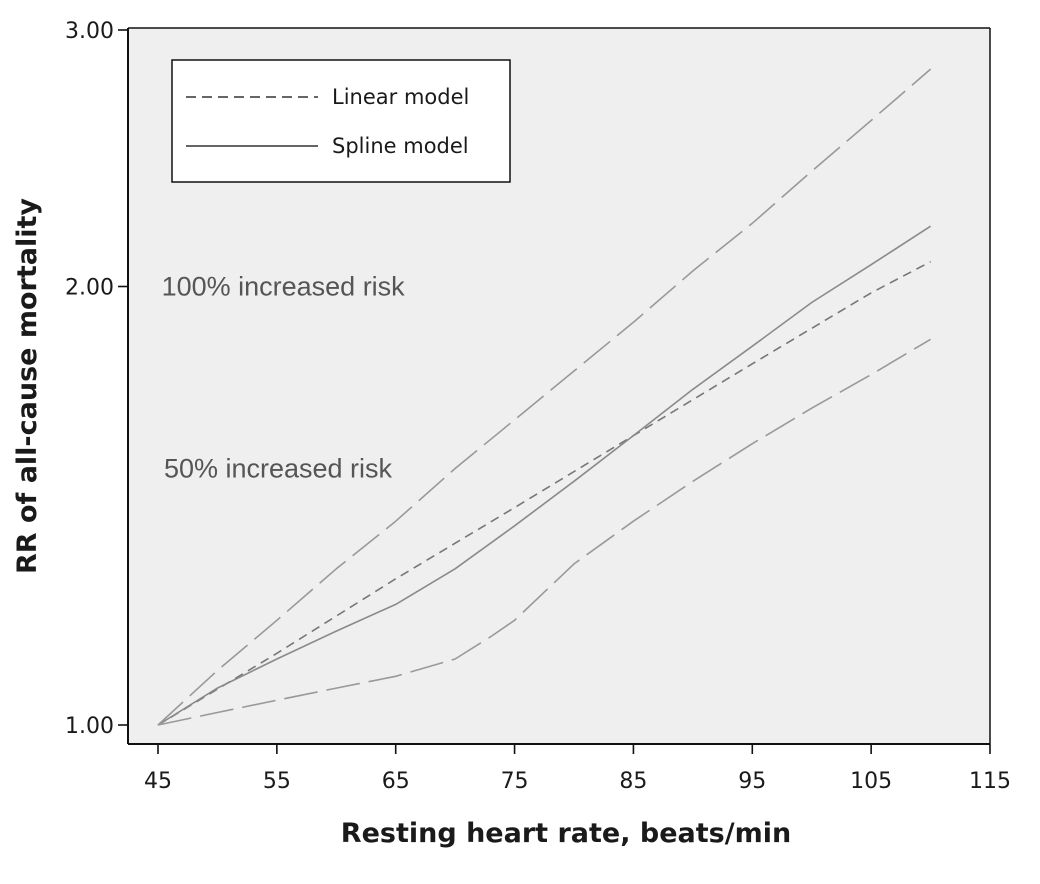 The height and width of the screenshot is (884, 1040). What do you see at coordinates (752, 781) in the screenshot?
I see `x-tick-label: 95` at bounding box center [752, 781].